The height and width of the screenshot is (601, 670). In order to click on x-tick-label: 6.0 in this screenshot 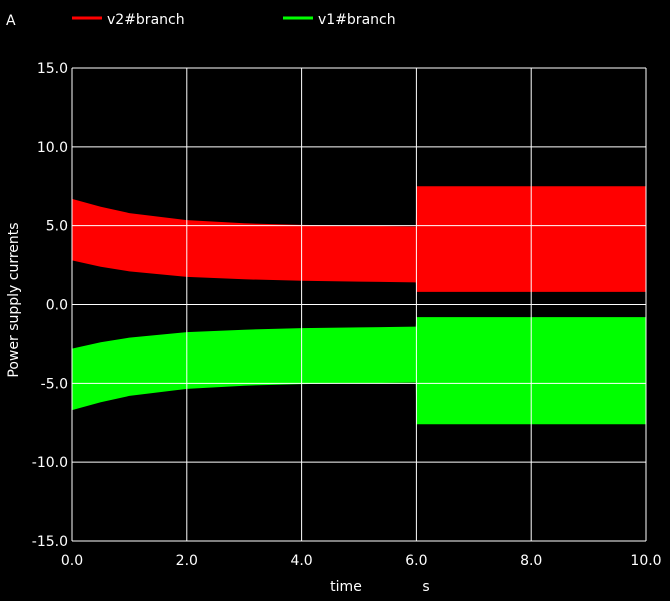, I will do `click(416, 561)`.